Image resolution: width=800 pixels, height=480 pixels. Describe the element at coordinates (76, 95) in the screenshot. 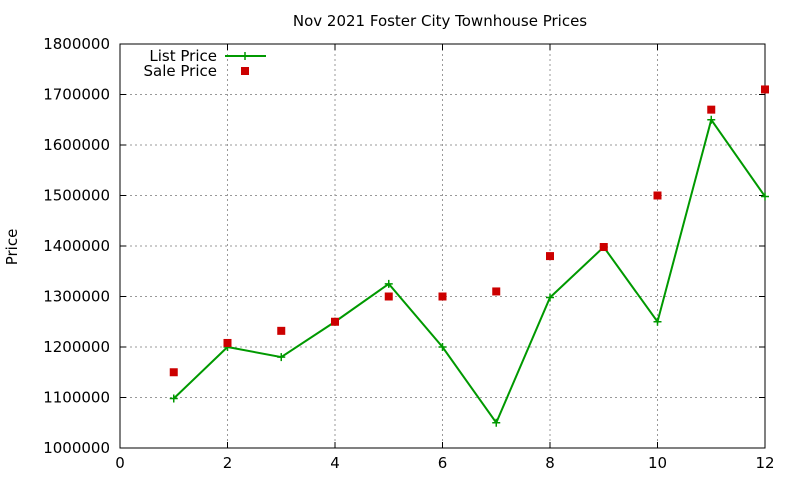

I see `y-tick-label: 1700000` at that location.